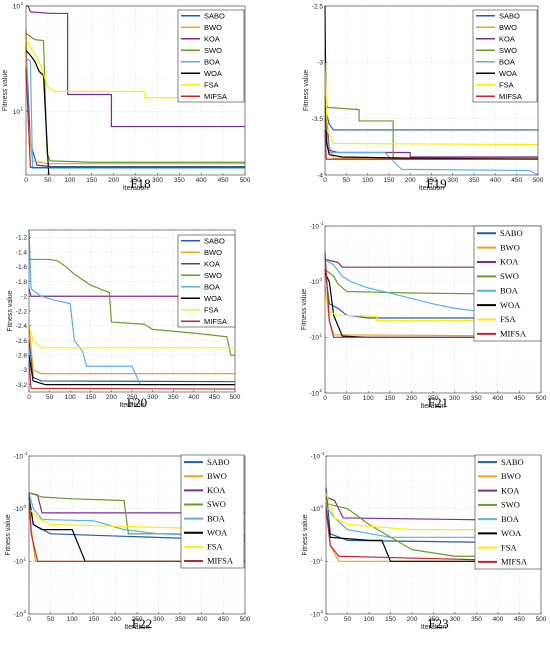  I want to click on x-tick-label: 500, so click(538, 180).